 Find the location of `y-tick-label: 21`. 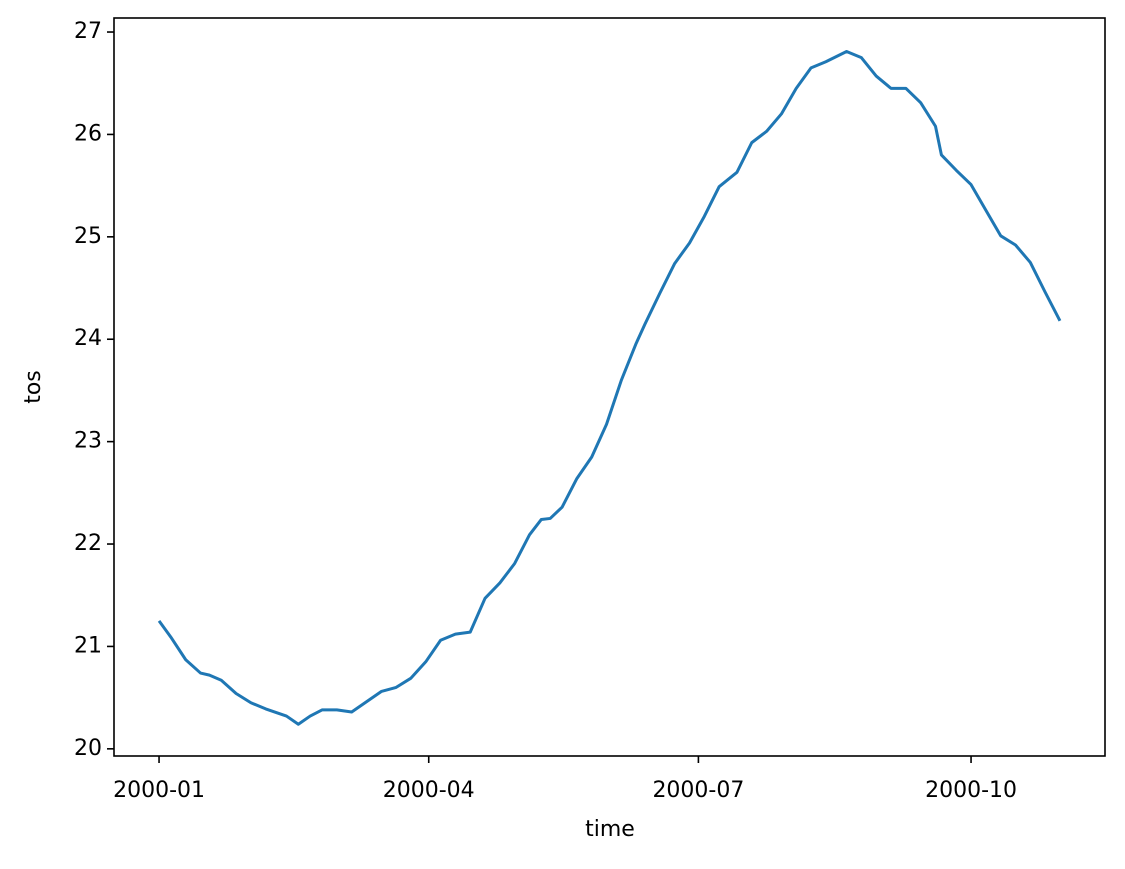

y-tick-label: 21 is located at coordinates (88, 645).